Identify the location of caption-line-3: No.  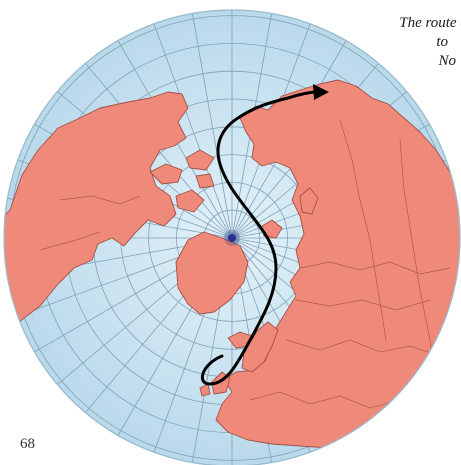
(447, 61).